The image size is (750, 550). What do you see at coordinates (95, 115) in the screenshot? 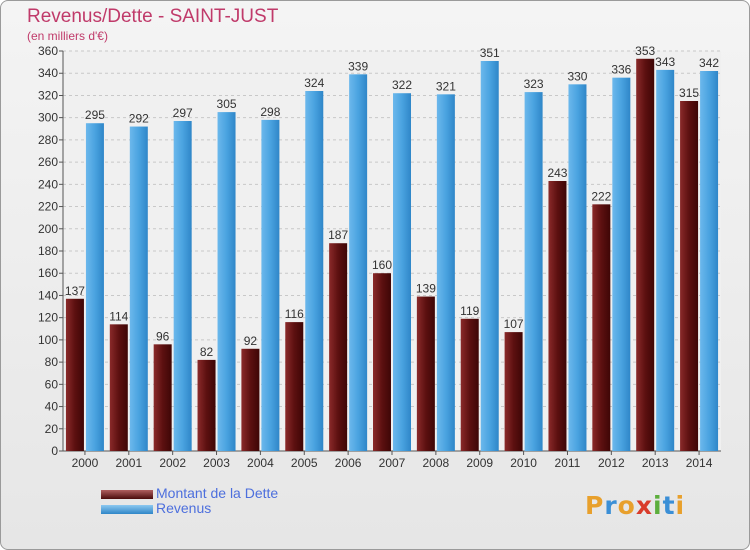
I see `revenue-value-label: 295` at bounding box center [95, 115].